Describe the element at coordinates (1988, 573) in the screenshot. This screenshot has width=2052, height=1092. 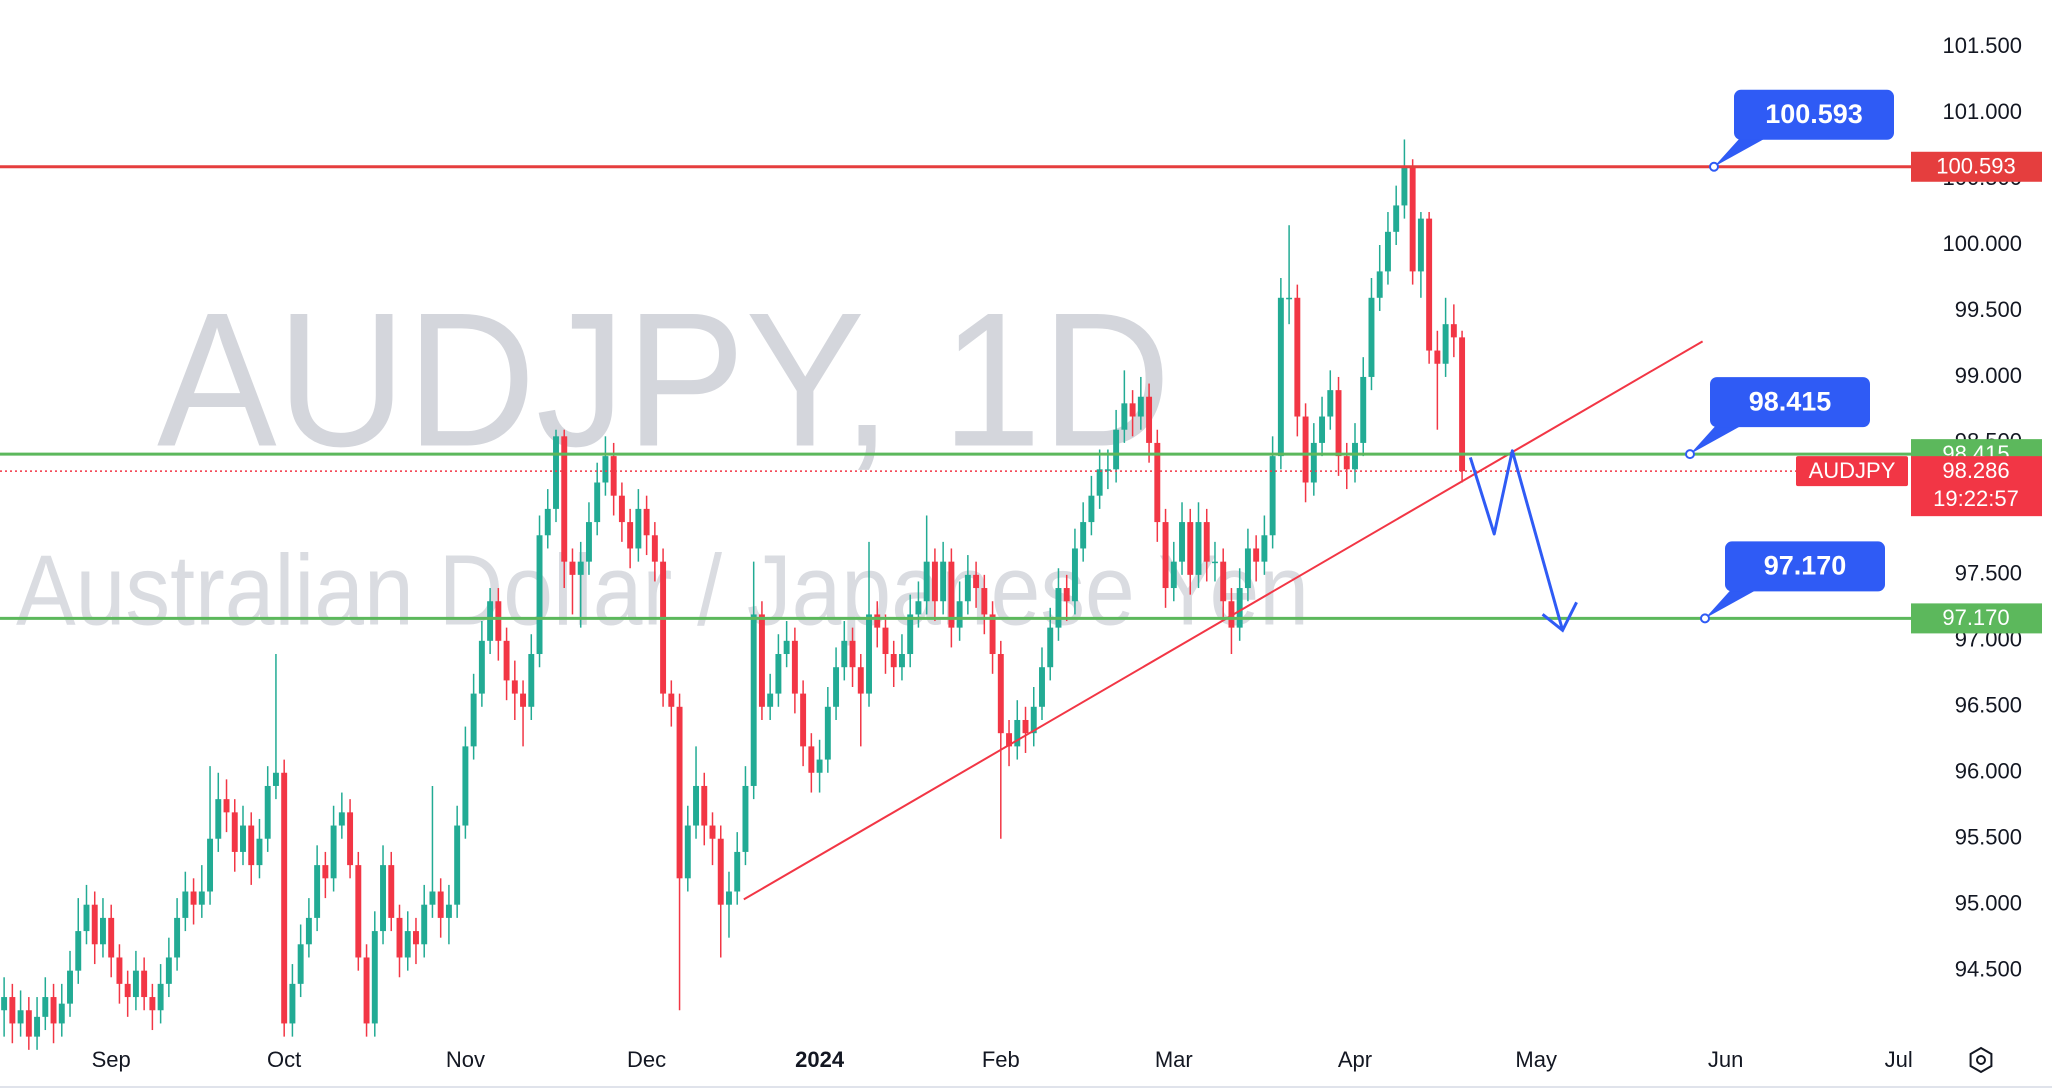
I see `y-tick-label: 97.500` at that location.